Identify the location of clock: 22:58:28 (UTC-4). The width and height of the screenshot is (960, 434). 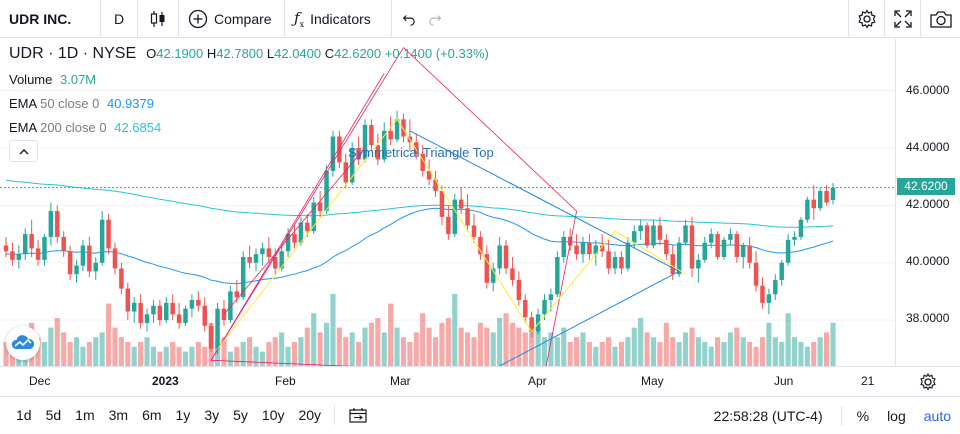
(768, 415).